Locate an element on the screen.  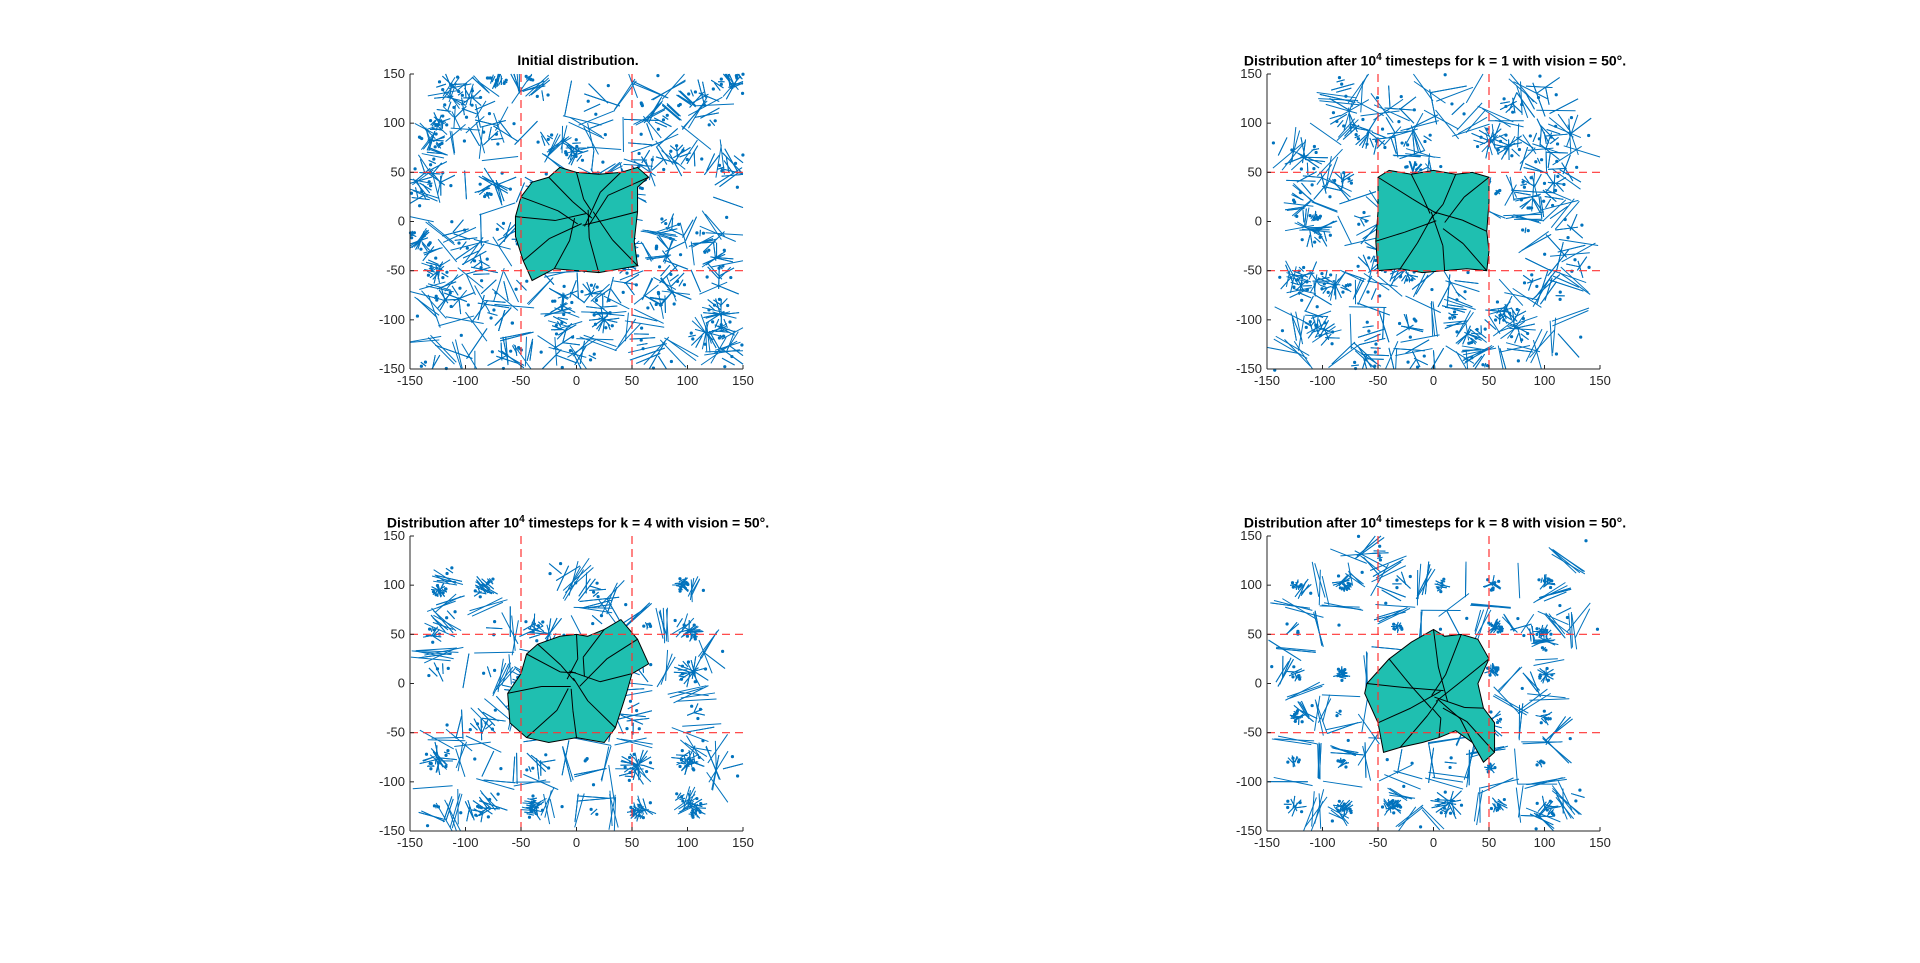
x-tick-label: 100 is located at coordinates (688, 842).